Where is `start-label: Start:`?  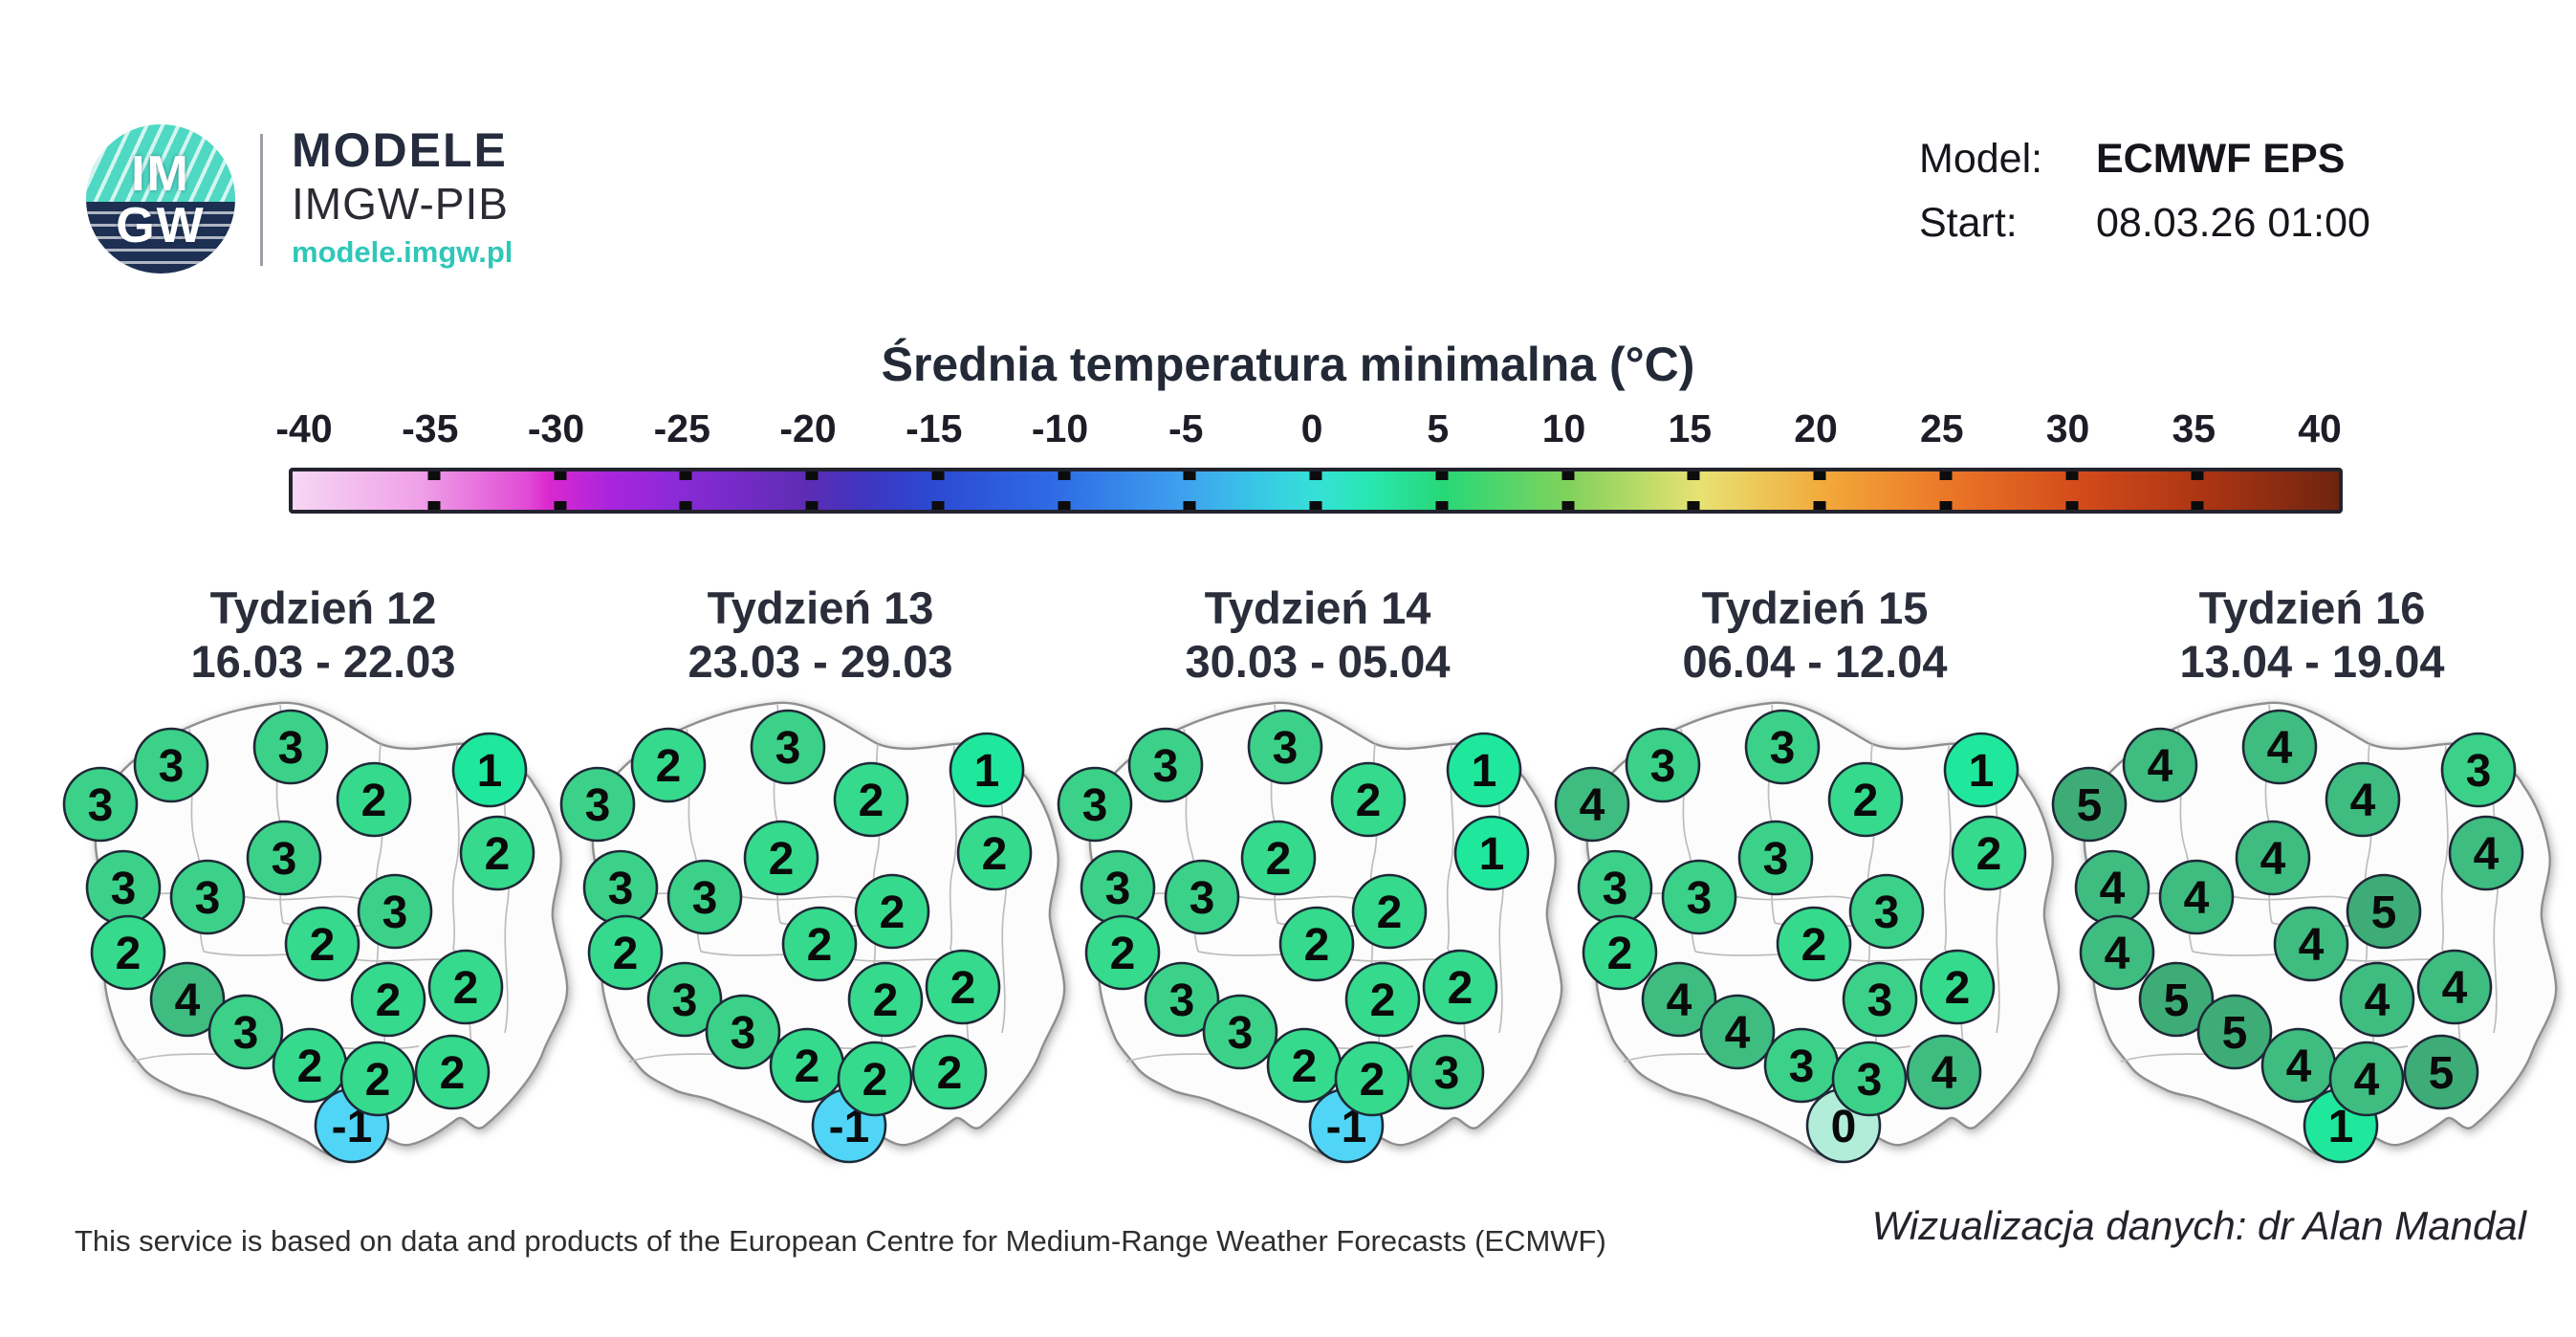 start-label: Start: is located at coordinates (1968, 223).